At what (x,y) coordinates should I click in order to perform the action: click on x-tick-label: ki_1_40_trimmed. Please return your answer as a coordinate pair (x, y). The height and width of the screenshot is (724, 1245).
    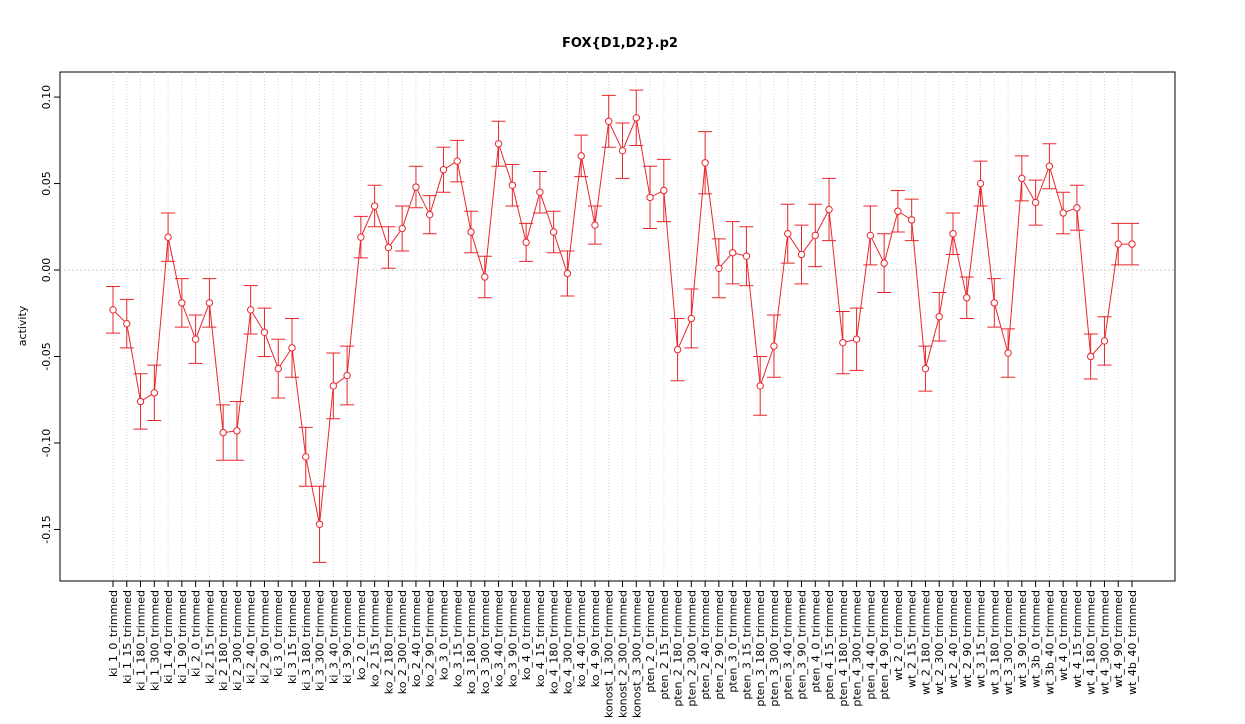
    Looking at the image, I should click on (168, 637).